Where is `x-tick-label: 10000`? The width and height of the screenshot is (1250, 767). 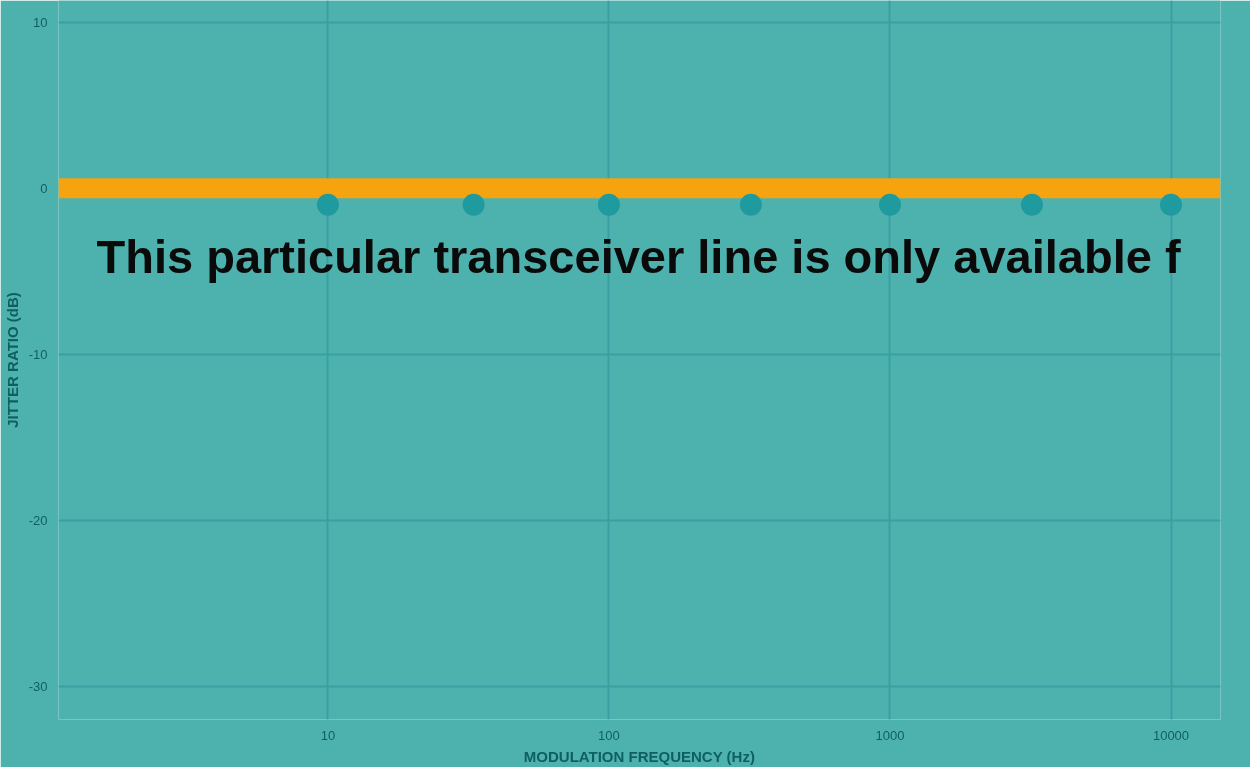
x-tick-label: 10000 is located at coordinates (1171, 735).